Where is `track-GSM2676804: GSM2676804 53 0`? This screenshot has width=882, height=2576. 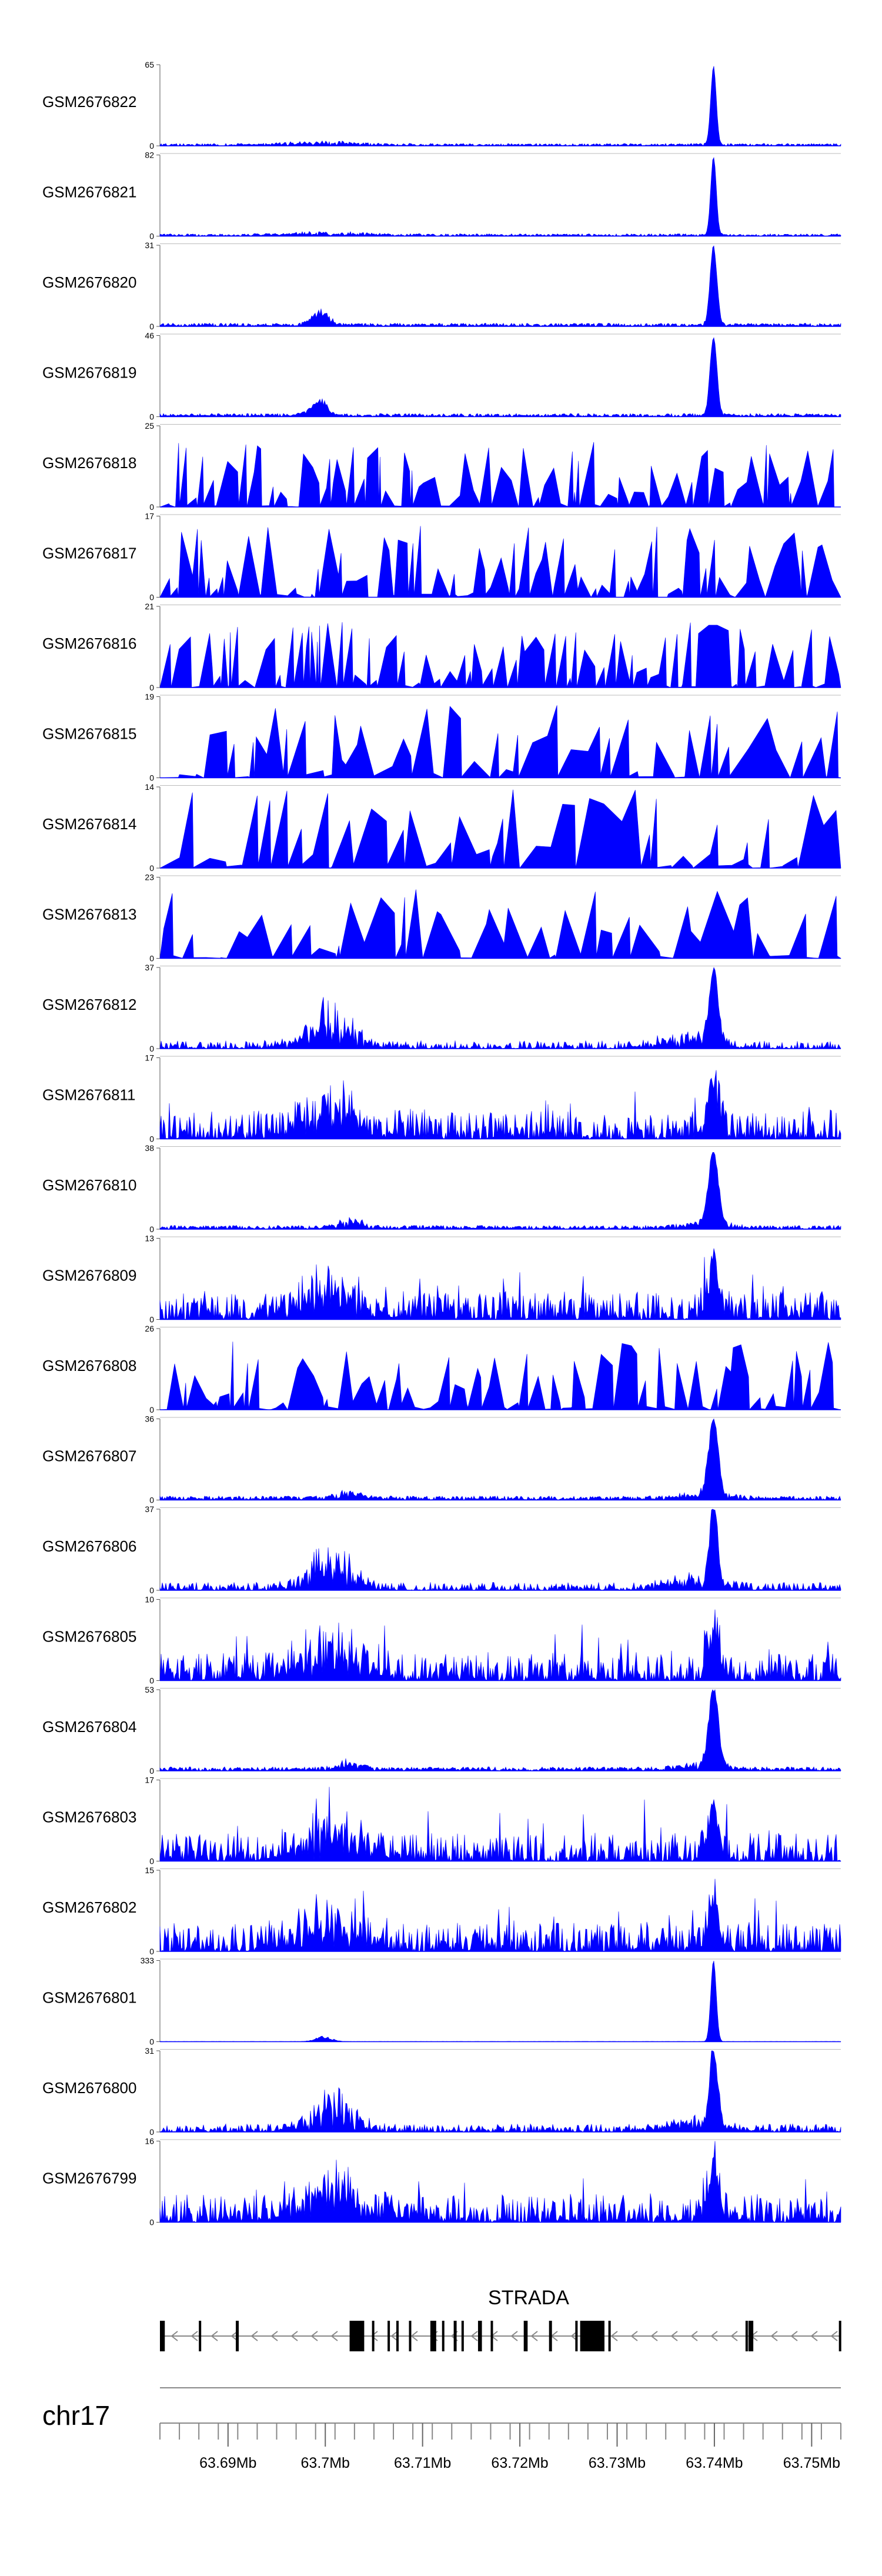 track-GSM2676804: GSM2676804 53 0 is located at coordinates (441, 1732).